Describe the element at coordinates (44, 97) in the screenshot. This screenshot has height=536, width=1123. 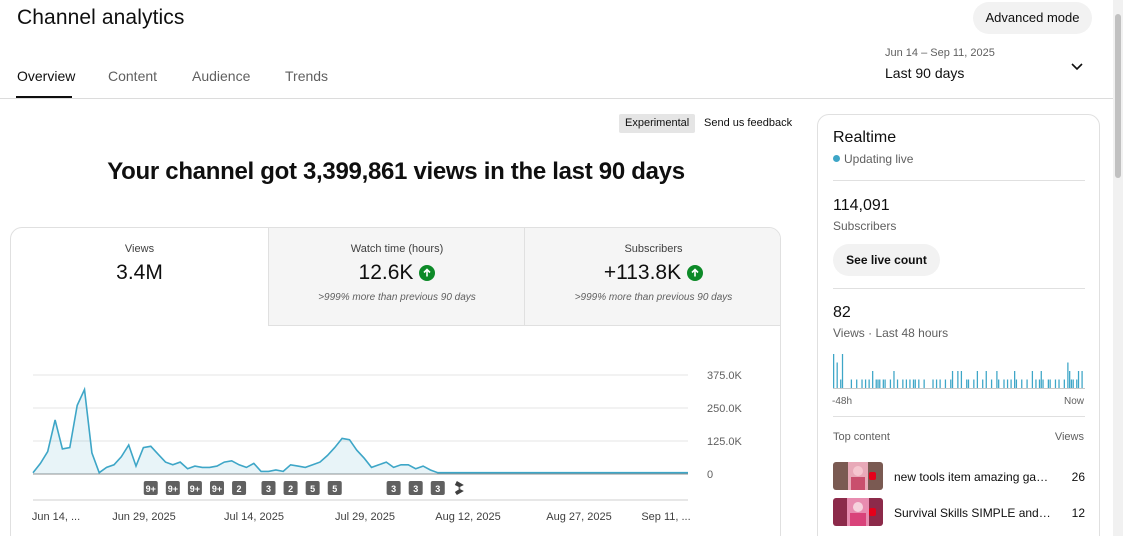
I see `active-tab-indicator` at that location.